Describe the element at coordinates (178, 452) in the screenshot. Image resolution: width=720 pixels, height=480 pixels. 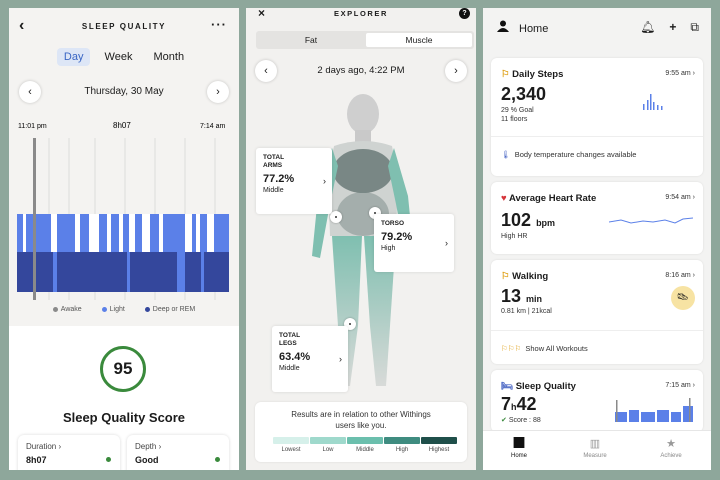
I see `depth-card: Depth › Good` at that location.